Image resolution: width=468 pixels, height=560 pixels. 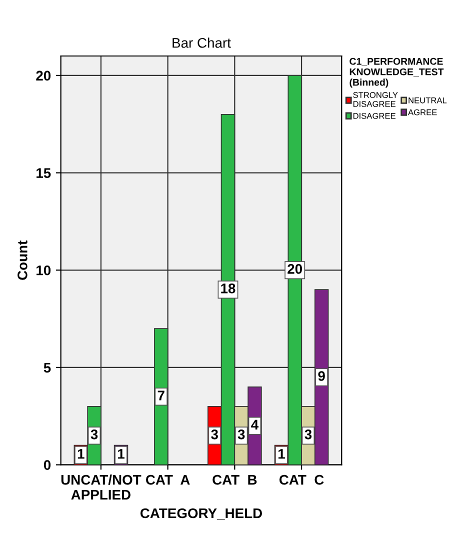 What do you see at coordinates (43, 75) in the screenshot?
I see `y-tick-label: 20` at bounding box center [43, 75].